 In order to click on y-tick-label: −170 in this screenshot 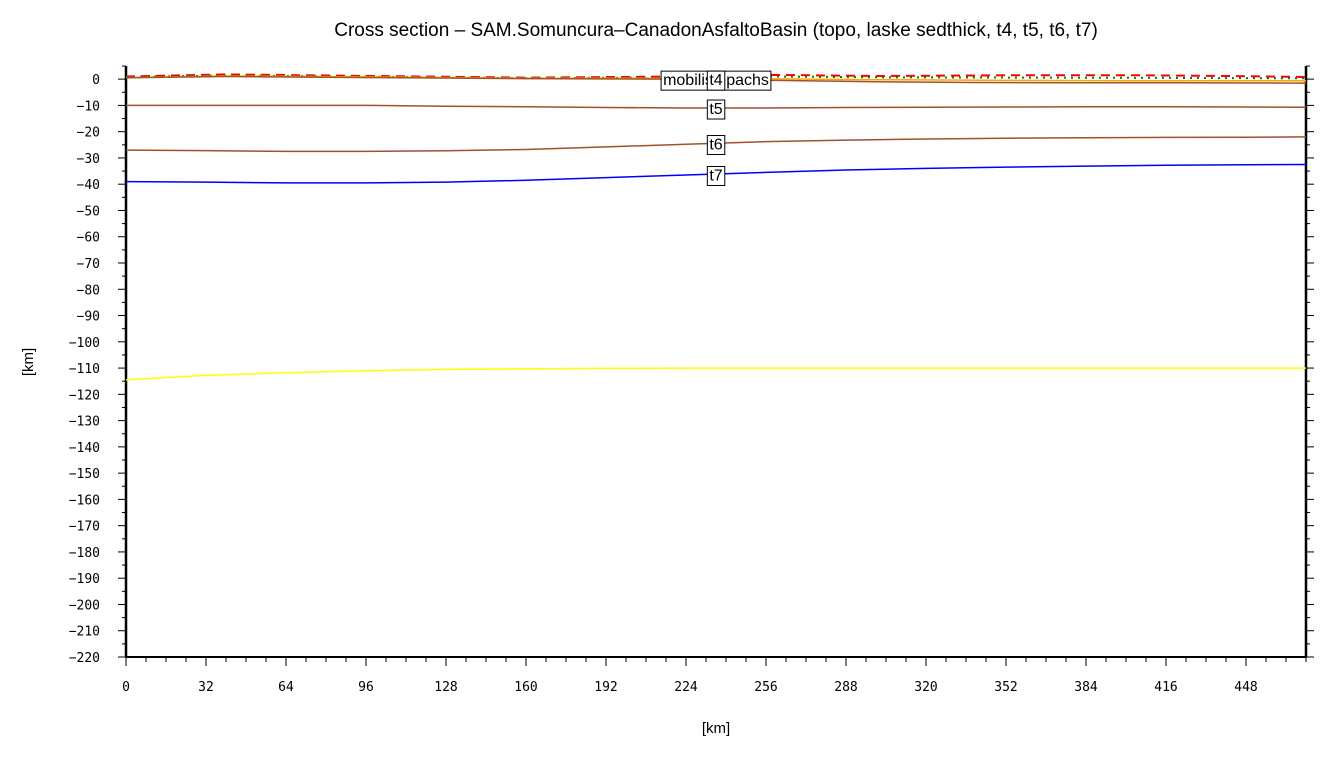, I will do `click(84, 527)`.